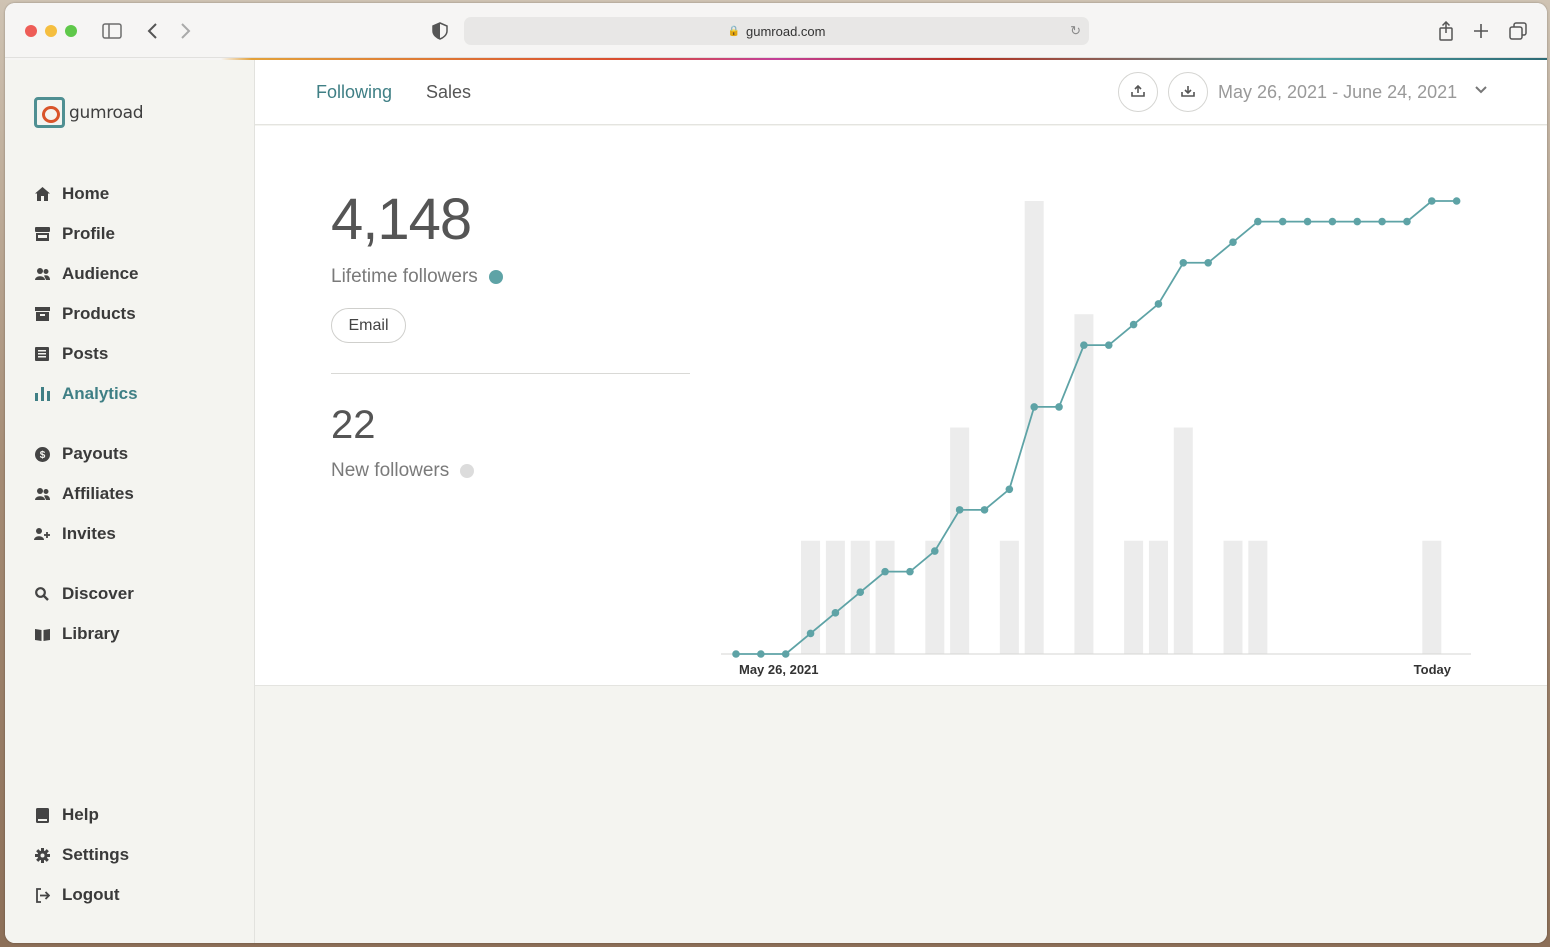 This screenshot has width=1550, height=947. What do you see at coordinates (401, 219) in the screenshot?
I see `lifetime-followers-value: 4,148` at bounding box center [401, 219].